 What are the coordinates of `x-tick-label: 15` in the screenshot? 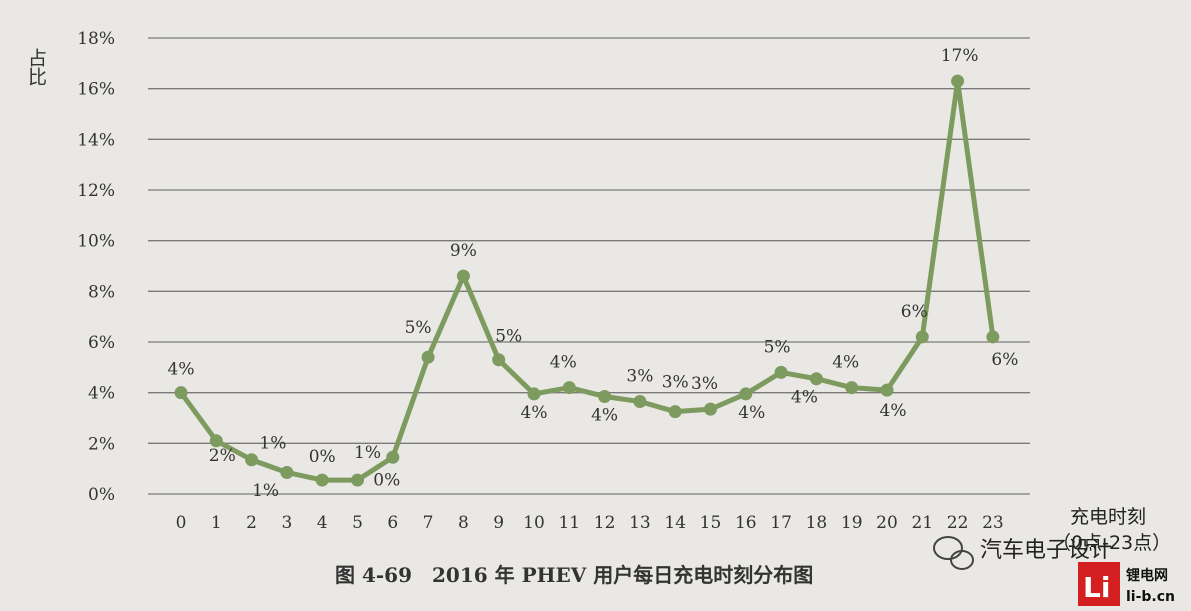 It's located at (711, 523).